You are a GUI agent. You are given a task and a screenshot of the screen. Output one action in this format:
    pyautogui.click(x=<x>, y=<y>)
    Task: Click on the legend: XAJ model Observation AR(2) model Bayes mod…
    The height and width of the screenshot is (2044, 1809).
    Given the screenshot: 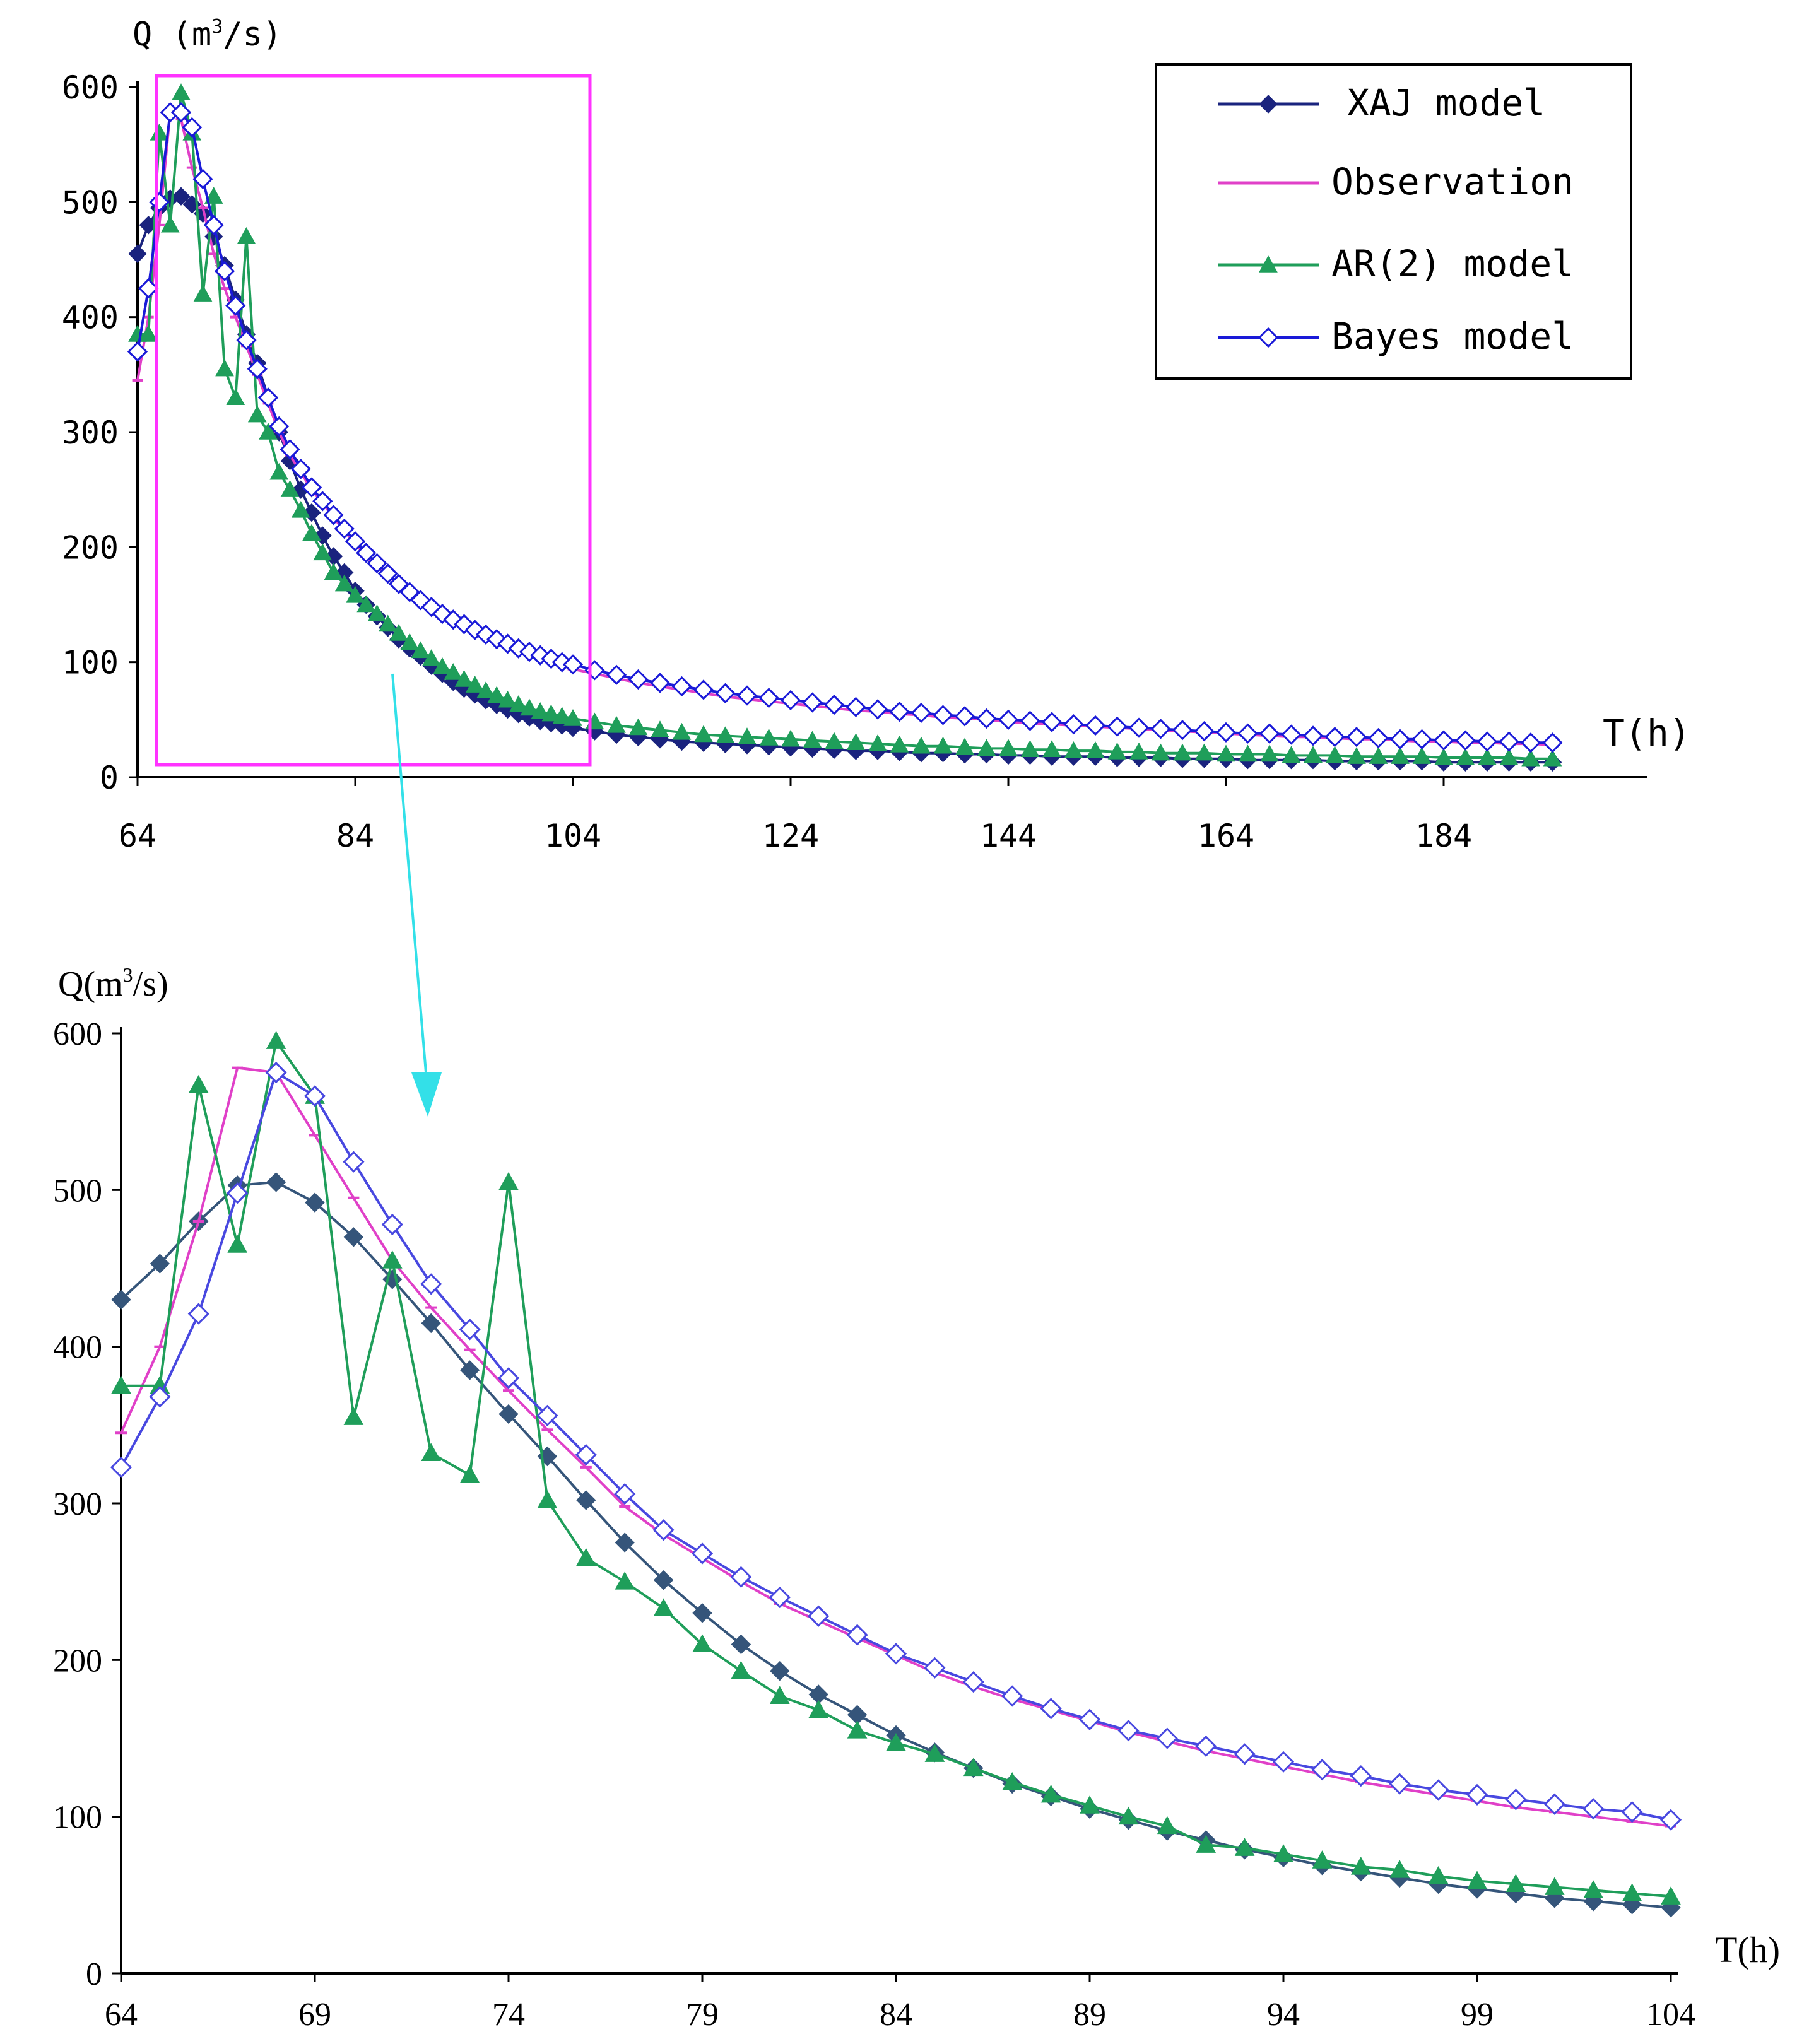 What is the action you would take?
    pyautogui.click(x=1393, y=221)
    